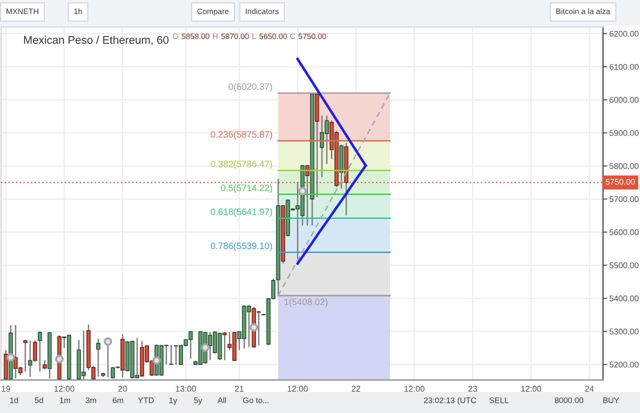 Image resolution: width=640 pixels, height=413 pixels. I want to click on text: 8000.00, so click(569, 400).